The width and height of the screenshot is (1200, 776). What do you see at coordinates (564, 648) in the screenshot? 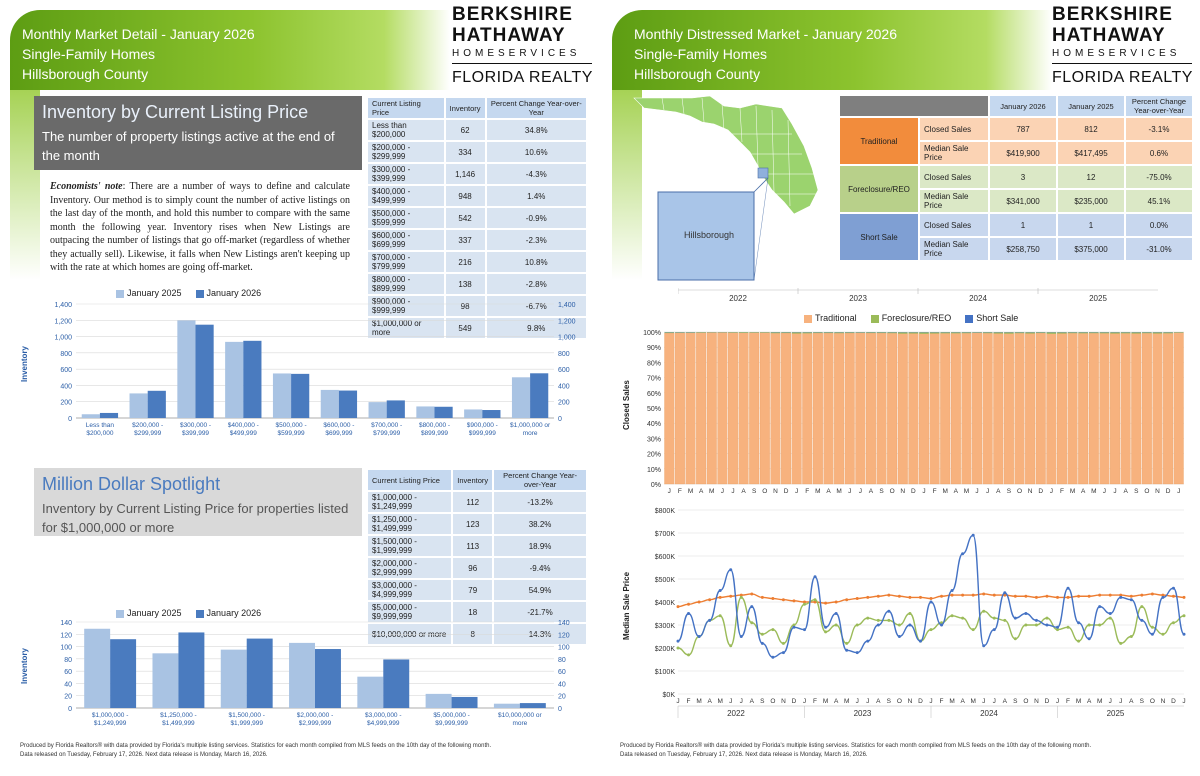
I see `y-tick-label-right: 100` at bounding box center [564, 648].